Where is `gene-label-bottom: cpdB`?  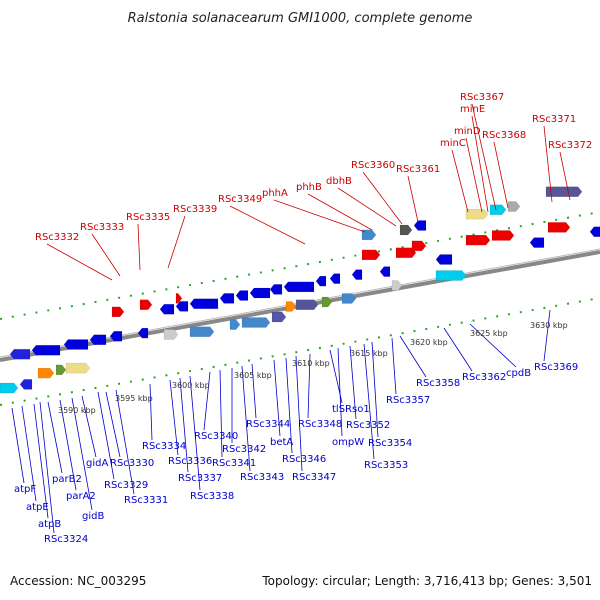
gene-label-bottom: cpdB is located at coordinates (518, 373).